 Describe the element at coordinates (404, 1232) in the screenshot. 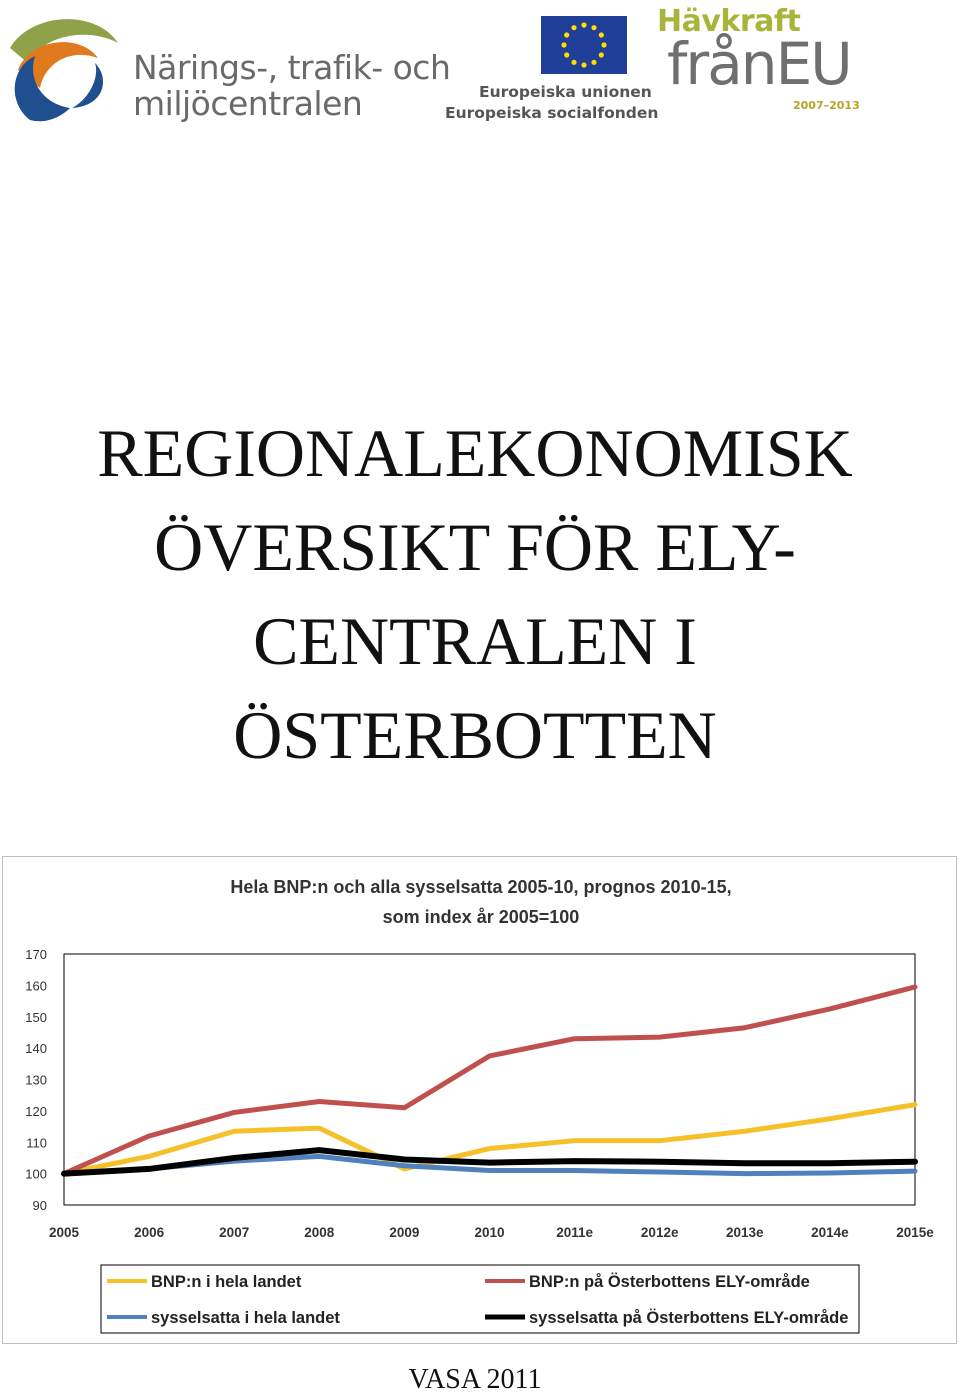

I see `x-tick-label: 2009` at that location.